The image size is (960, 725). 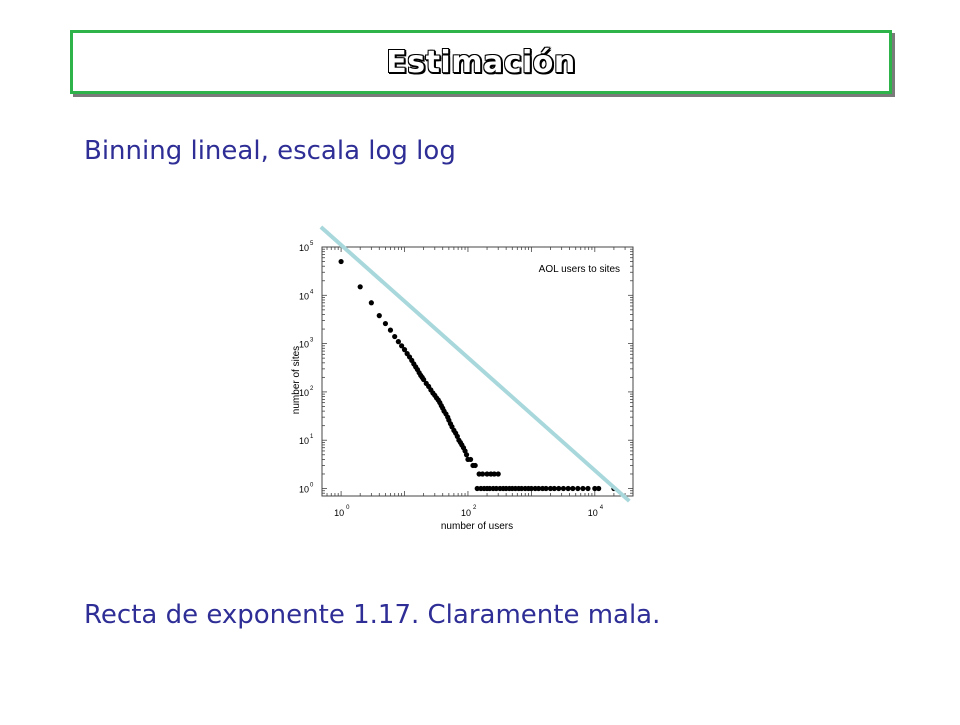 What do you see at coordinates (312, 244) in the screenshot?
I see `y-tick-exponent: 5` at bounding box center [312, 244].